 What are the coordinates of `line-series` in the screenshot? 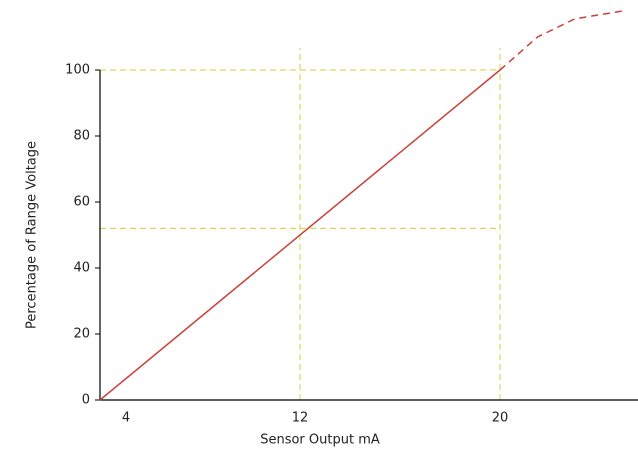 It's located at (562, 40).